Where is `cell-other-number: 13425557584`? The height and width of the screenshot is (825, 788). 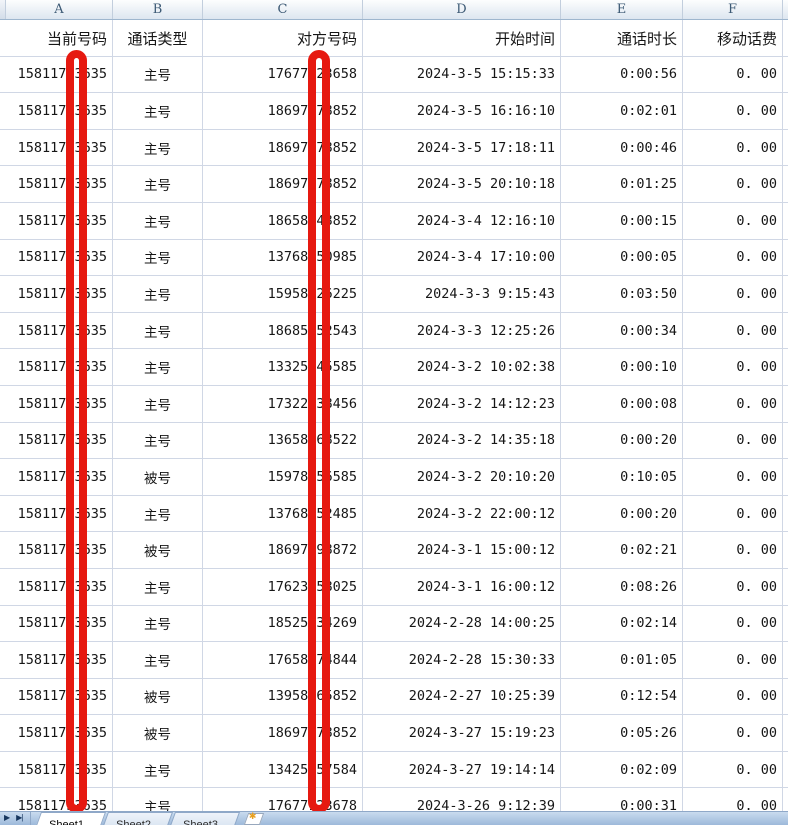
cell-other-number: 13425557584 is located at coordinates (283, 770).